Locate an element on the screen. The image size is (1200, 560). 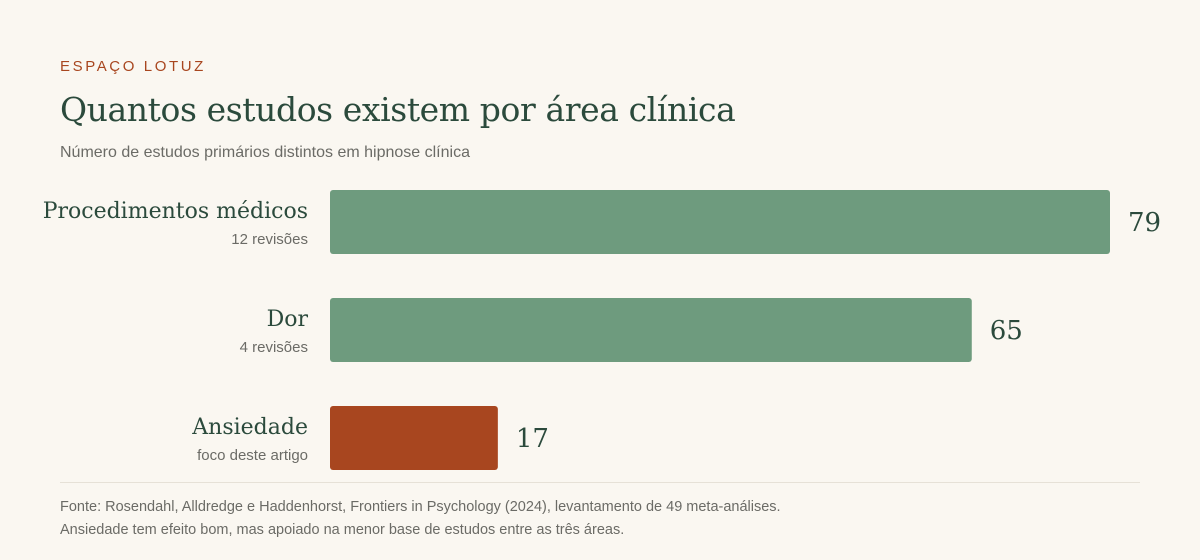
category-sublabel-dor: 4 revisões is located at coordinates (274, 347).